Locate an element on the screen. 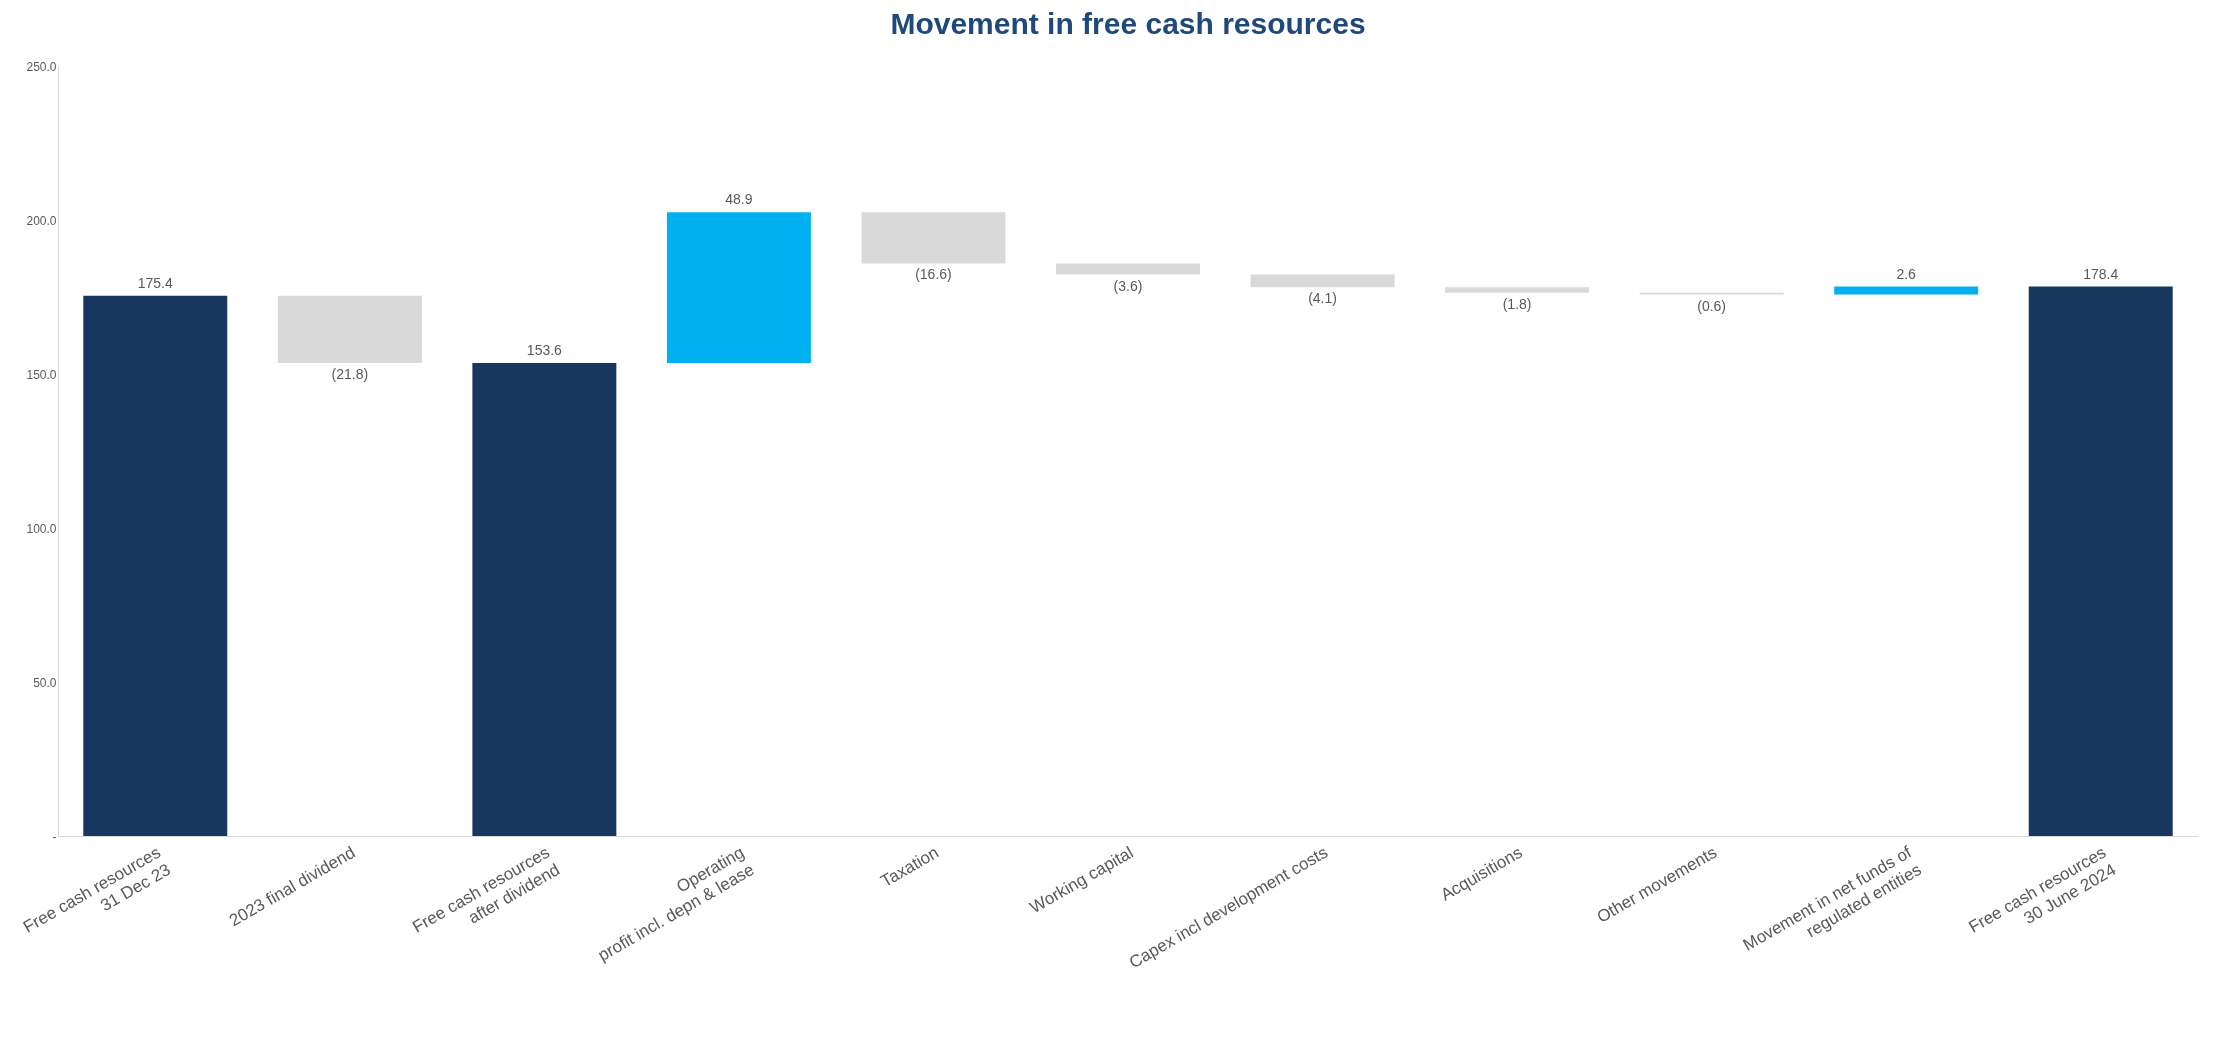 Image resolution: width=2232 pixels, height=1047 pixels. y-tick-label: - is located at coordinates (54, 836).